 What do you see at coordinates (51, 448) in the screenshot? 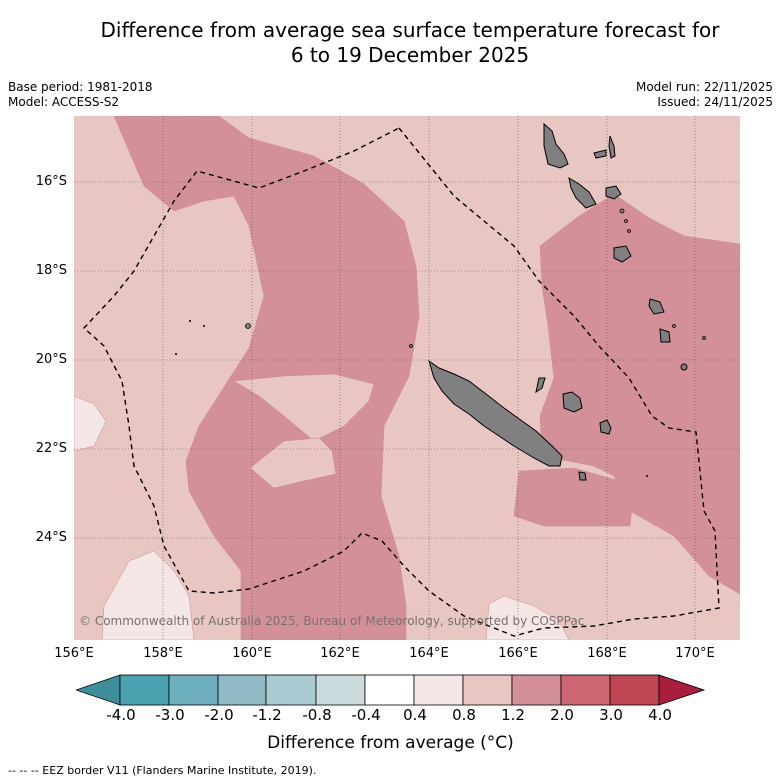
I see `lat-label-22s: 22°S` at bounding box center [51, 448].